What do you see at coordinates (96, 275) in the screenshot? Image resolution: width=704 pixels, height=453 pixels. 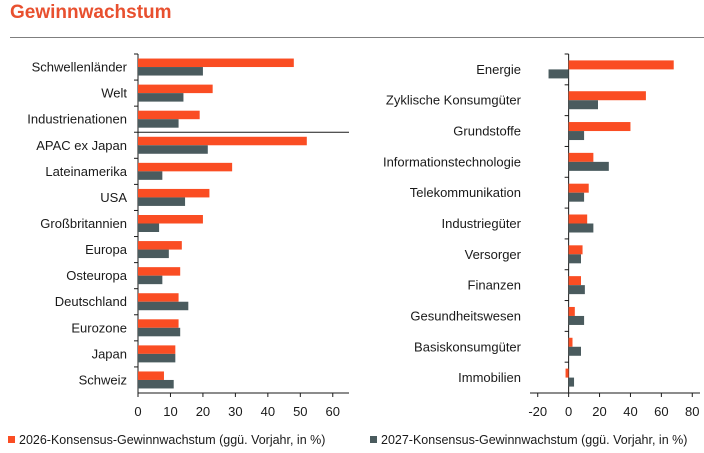 I see `left-category-label: Osteuropa` at bounding box center [96, 275].